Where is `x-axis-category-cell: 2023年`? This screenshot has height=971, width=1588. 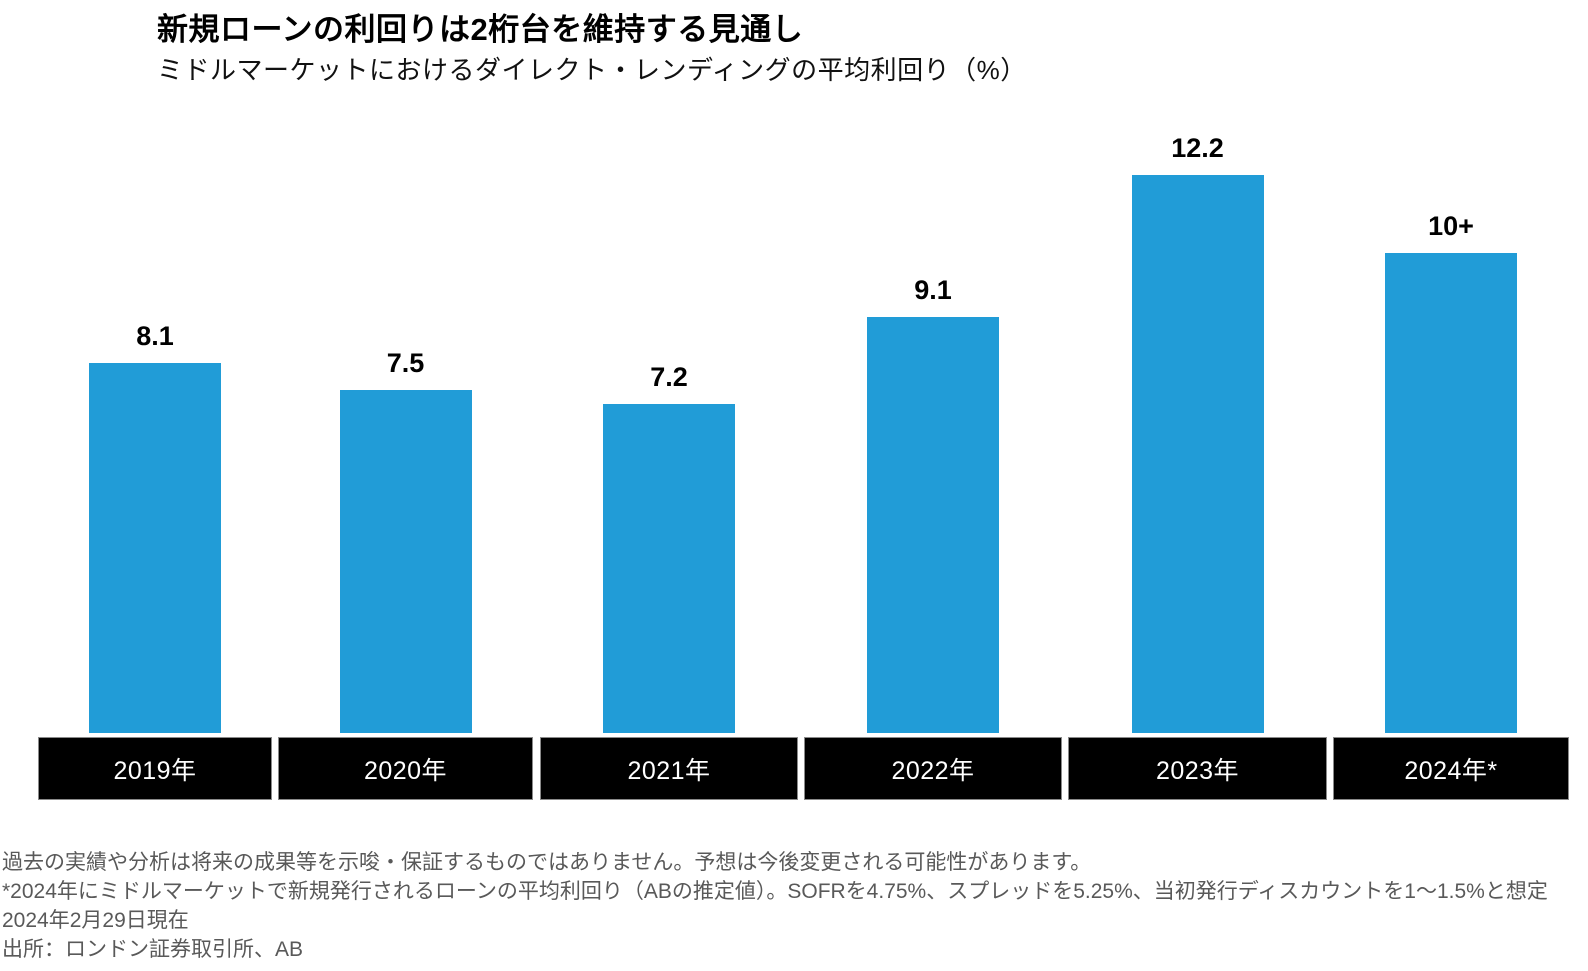 x-axis-category-cell: 2023年 is located at coordinates (1197, 768).